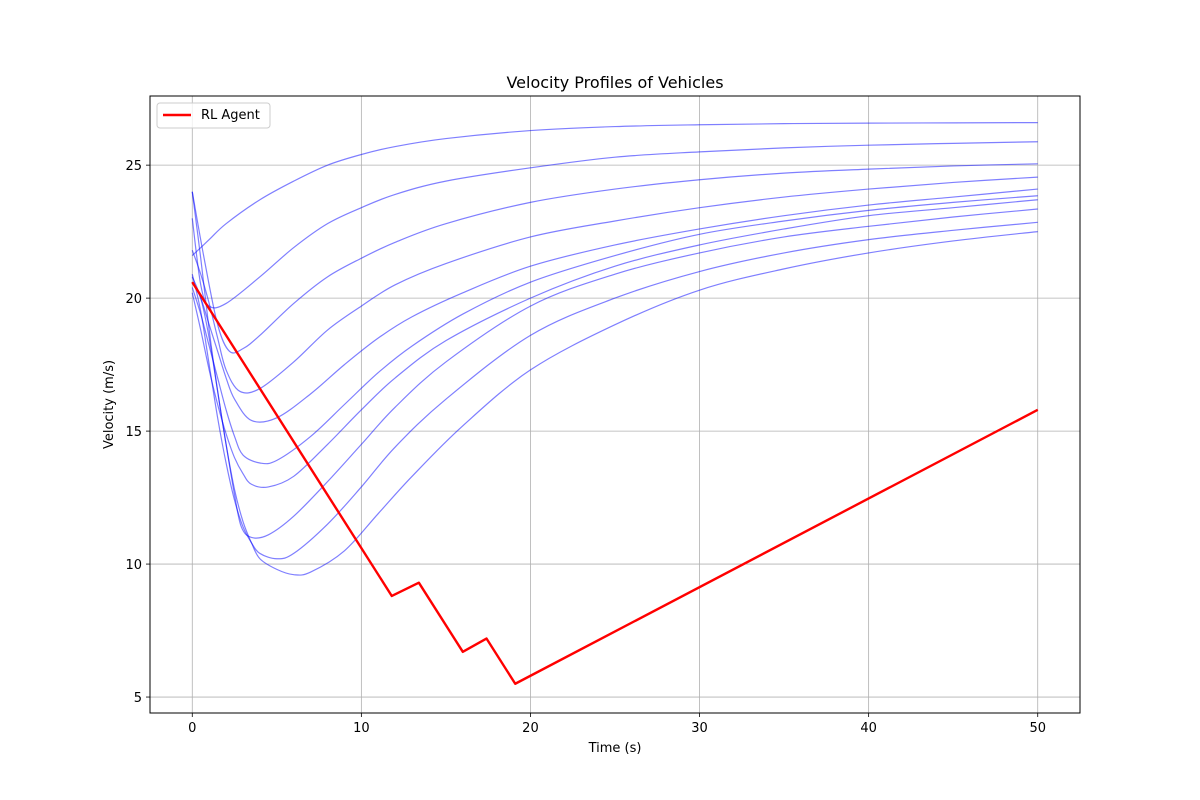  I want to click on legend: RL Agent, so click(213, 115).